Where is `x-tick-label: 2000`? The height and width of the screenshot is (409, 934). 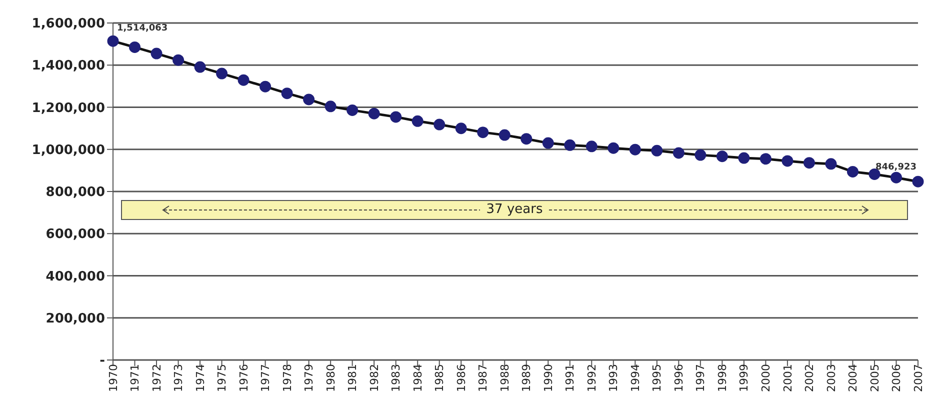 x-tick-label: 2000 is located at coordinates (766, 378).